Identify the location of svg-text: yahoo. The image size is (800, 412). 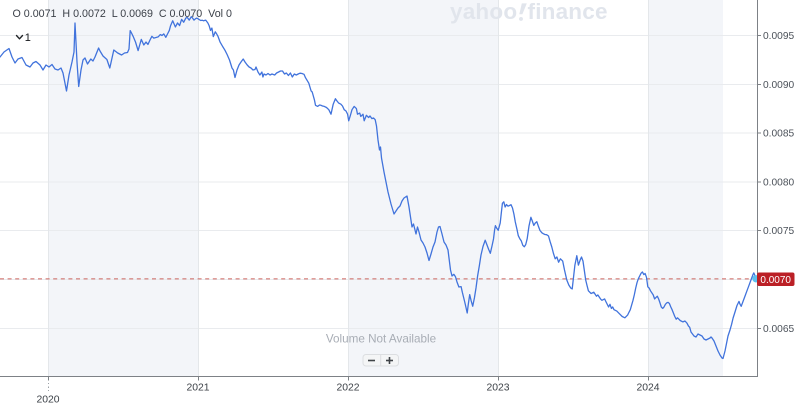
(483, 12).